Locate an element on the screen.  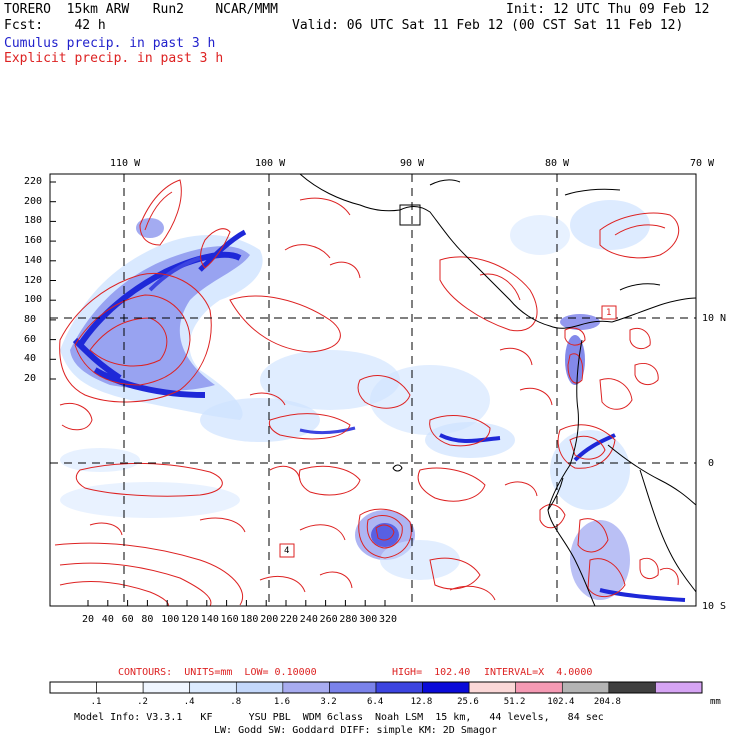
lon-label-110w: 110 W is located at coordinates (125, 163).